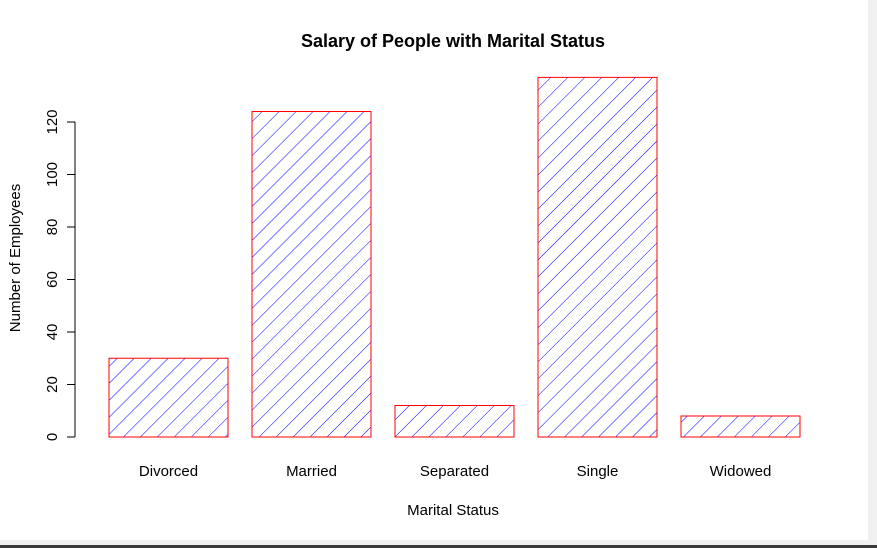 This screenshot has height=548, width=877. Describe the element at coordinates (454, 421) in the screenshot. I see `bar-separated` at that location.